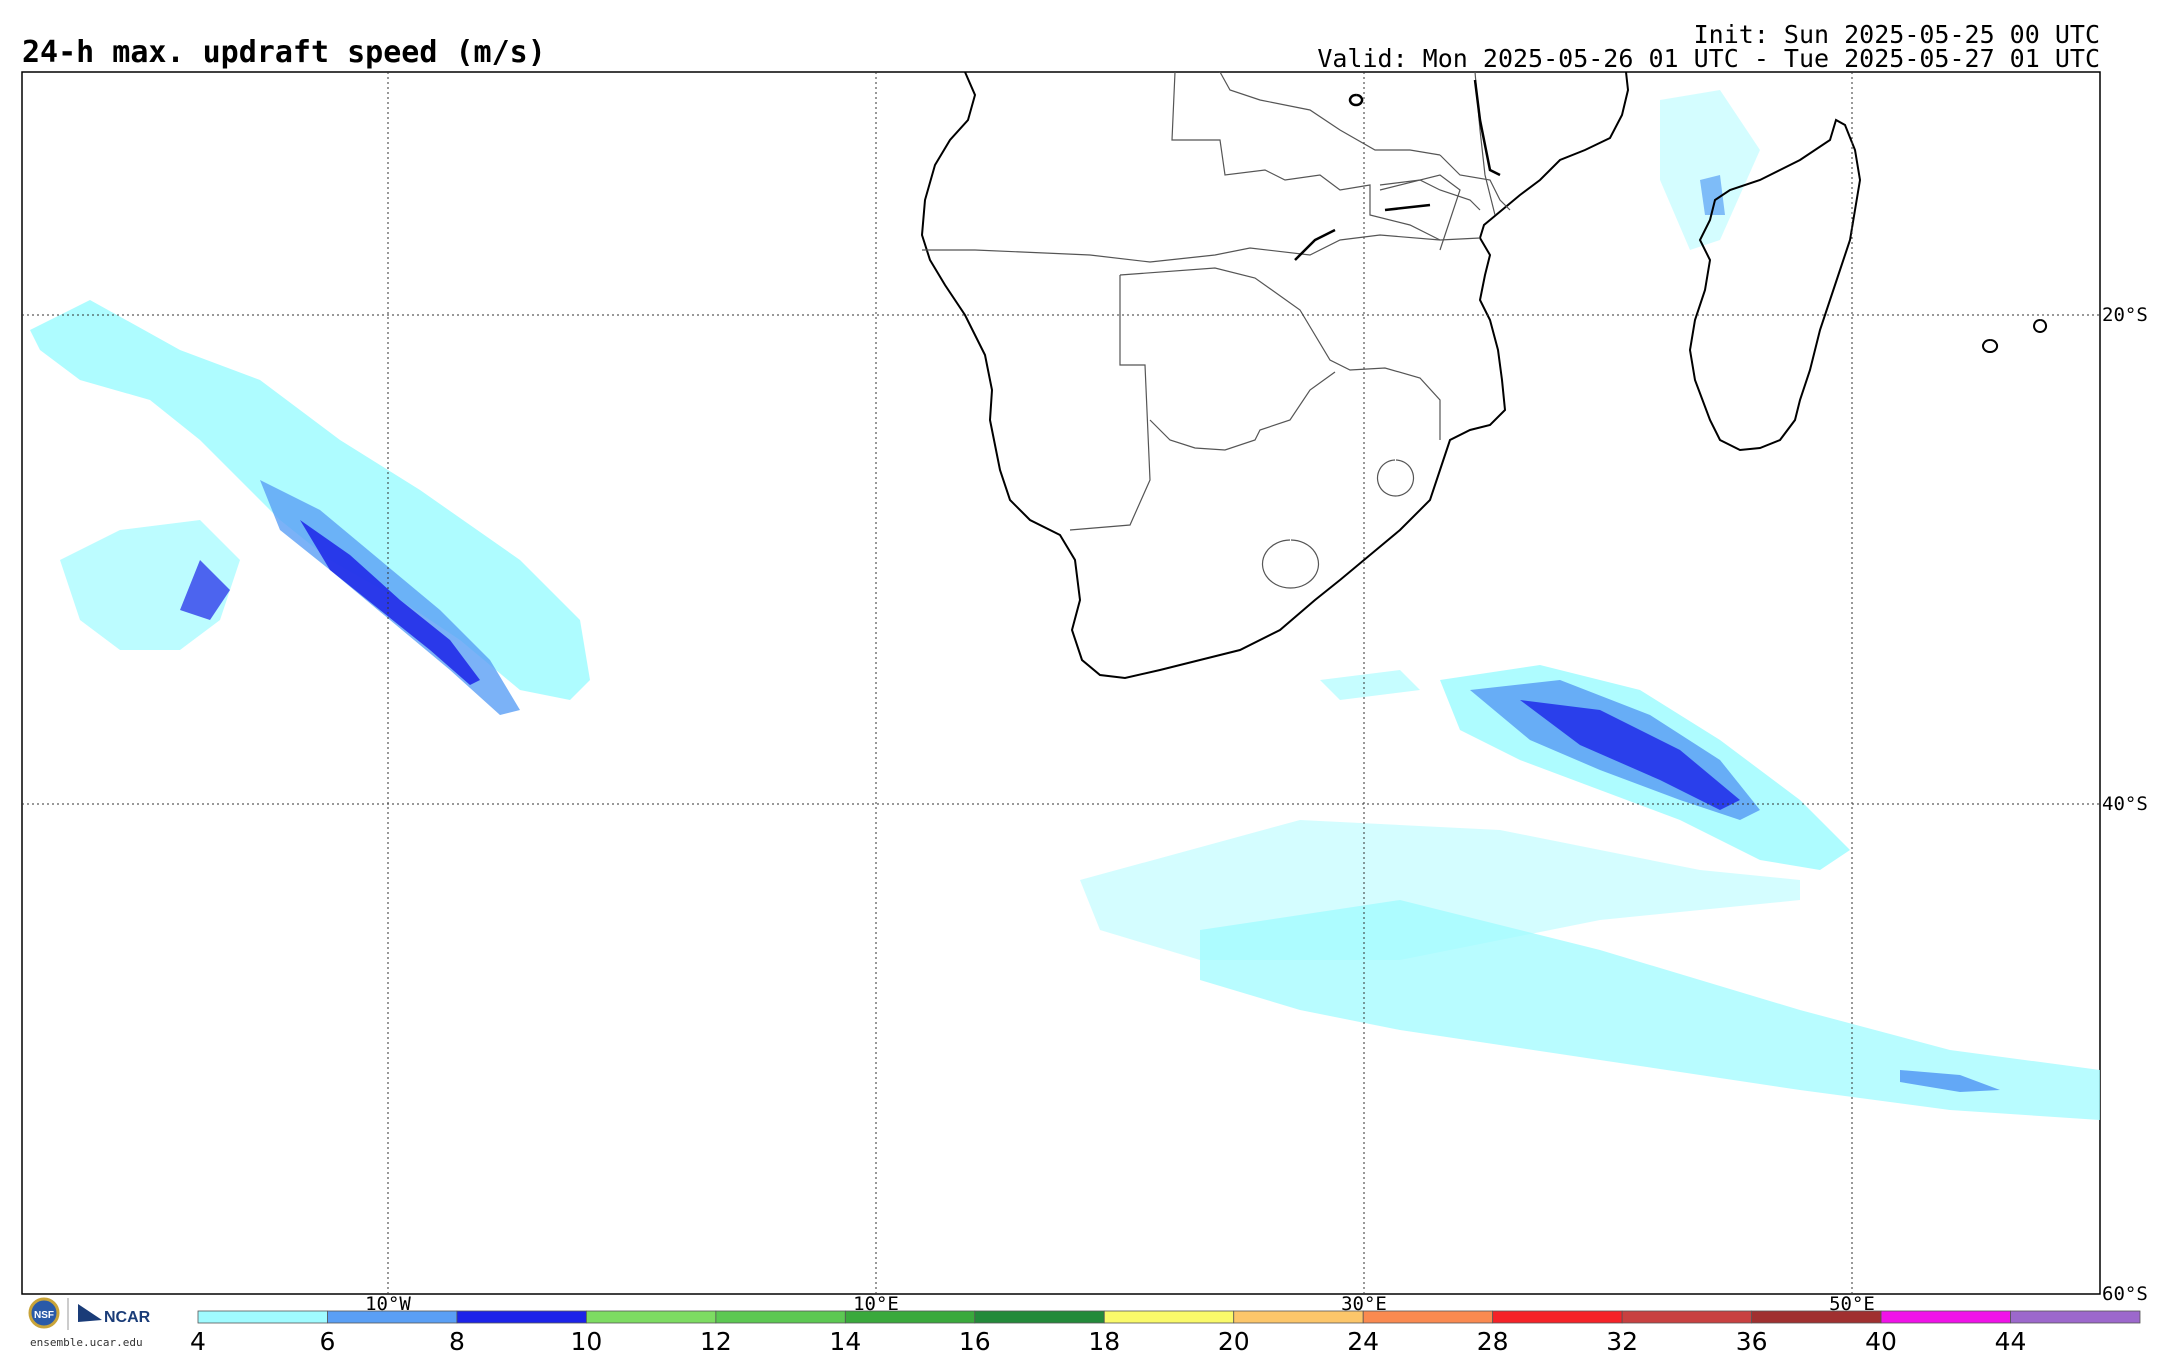  What do you see at coordinates (1881, 1340) in the screenshot?
I see `colorbar-tick-label: 40` at bounding box center [1881, 1340].